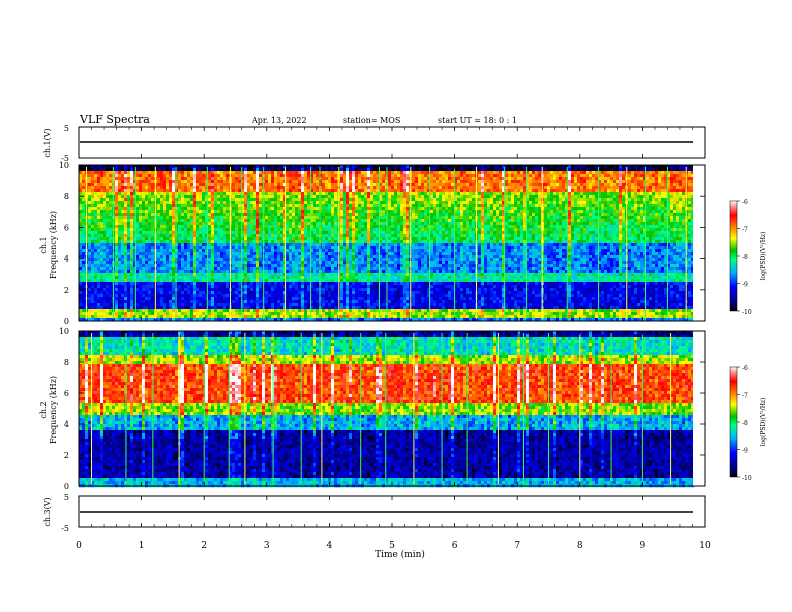 This screenshot has width=792, height=612. I want to click on date-label: Apr. 13, 2022, so click(279, 120).